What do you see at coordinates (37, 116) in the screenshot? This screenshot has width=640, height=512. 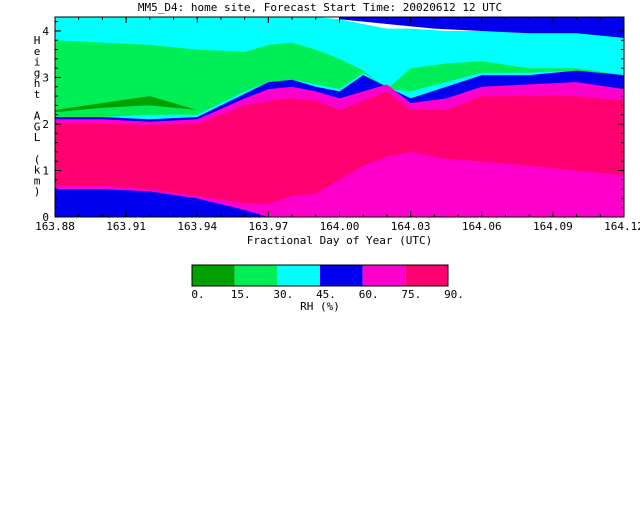 I see `y-axis-label-char: A` at bounding box center [37, 116].